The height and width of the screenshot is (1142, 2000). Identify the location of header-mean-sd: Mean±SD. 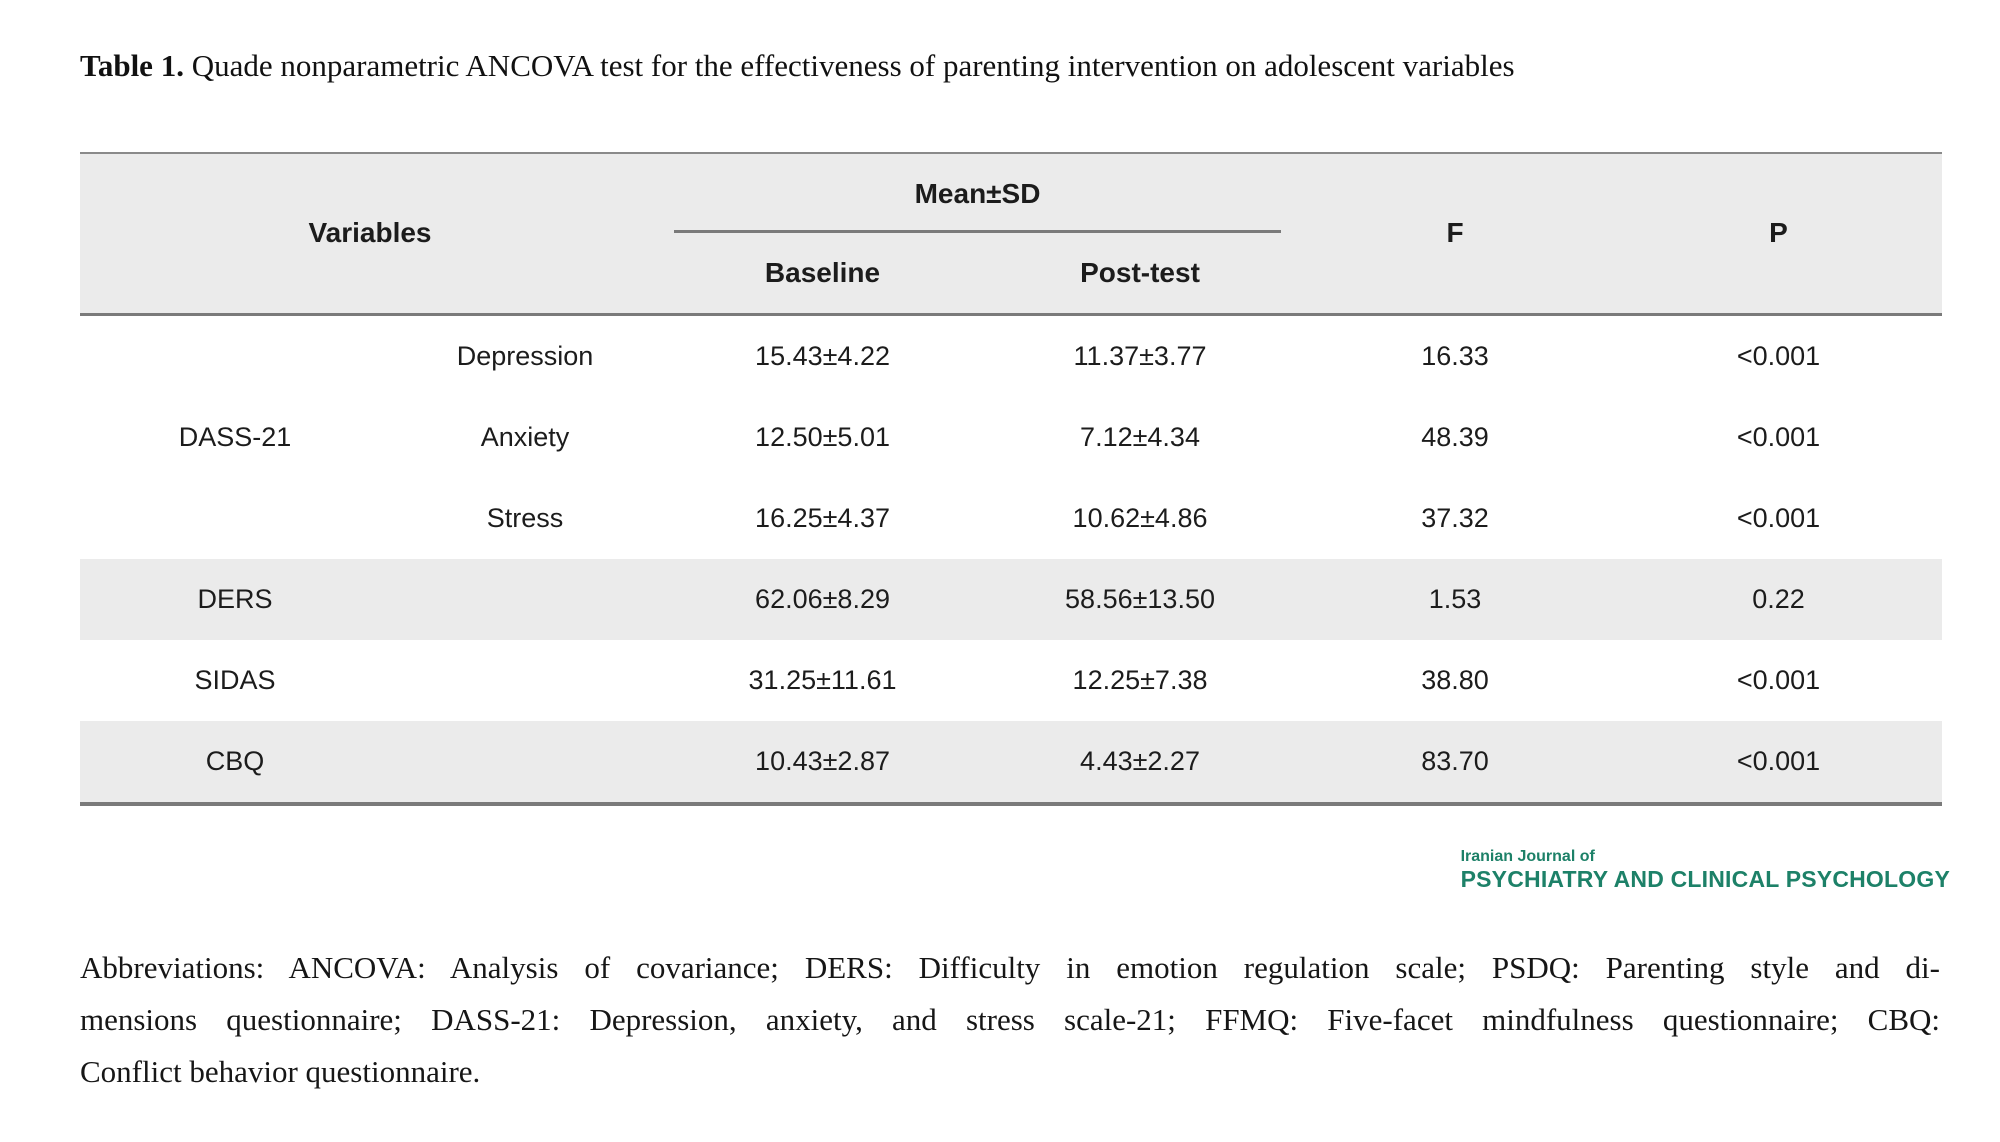
(977, 193).